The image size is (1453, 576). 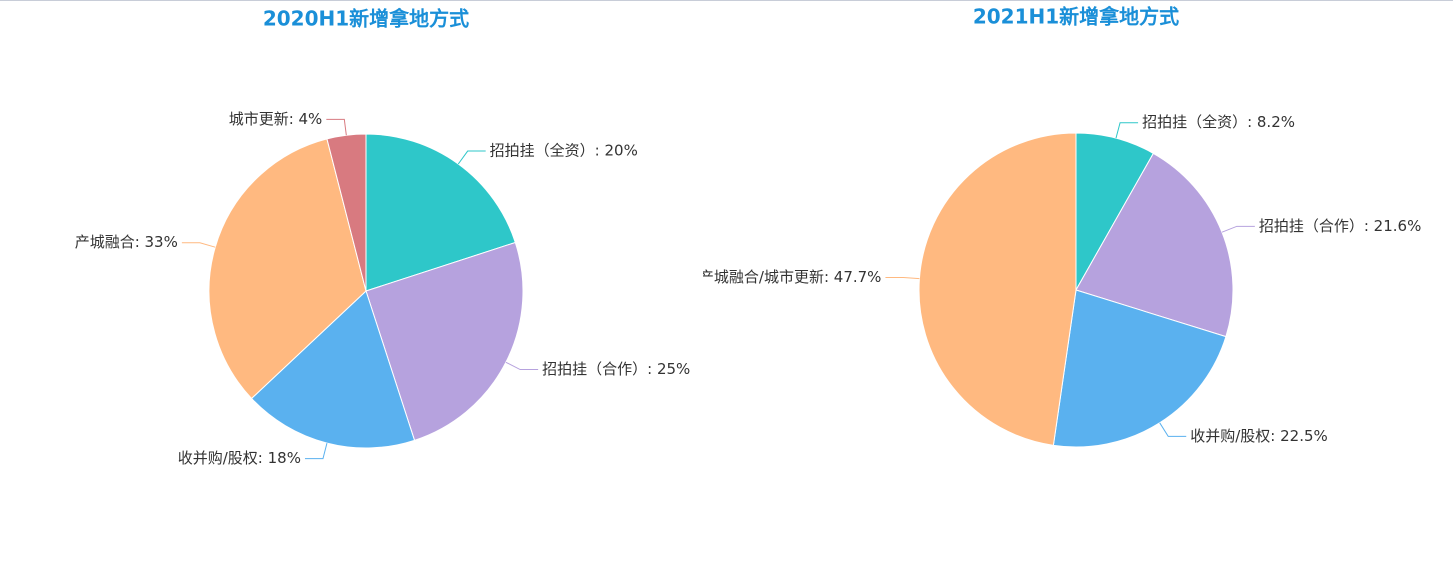 What do you see at coordinates (1218, 122) in the screenshot?
I see `data-label: 招拍挂（全资）: 8.2%` at bounding box center [1218, 122].